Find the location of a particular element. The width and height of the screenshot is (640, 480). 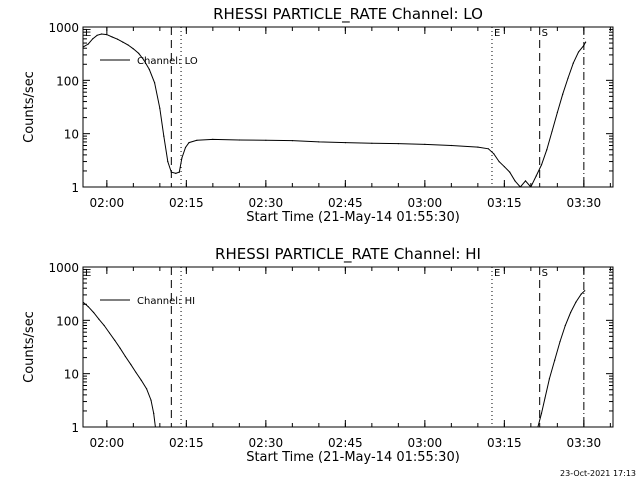

y-tick-label: 100 is located at coordinates (67, 321).